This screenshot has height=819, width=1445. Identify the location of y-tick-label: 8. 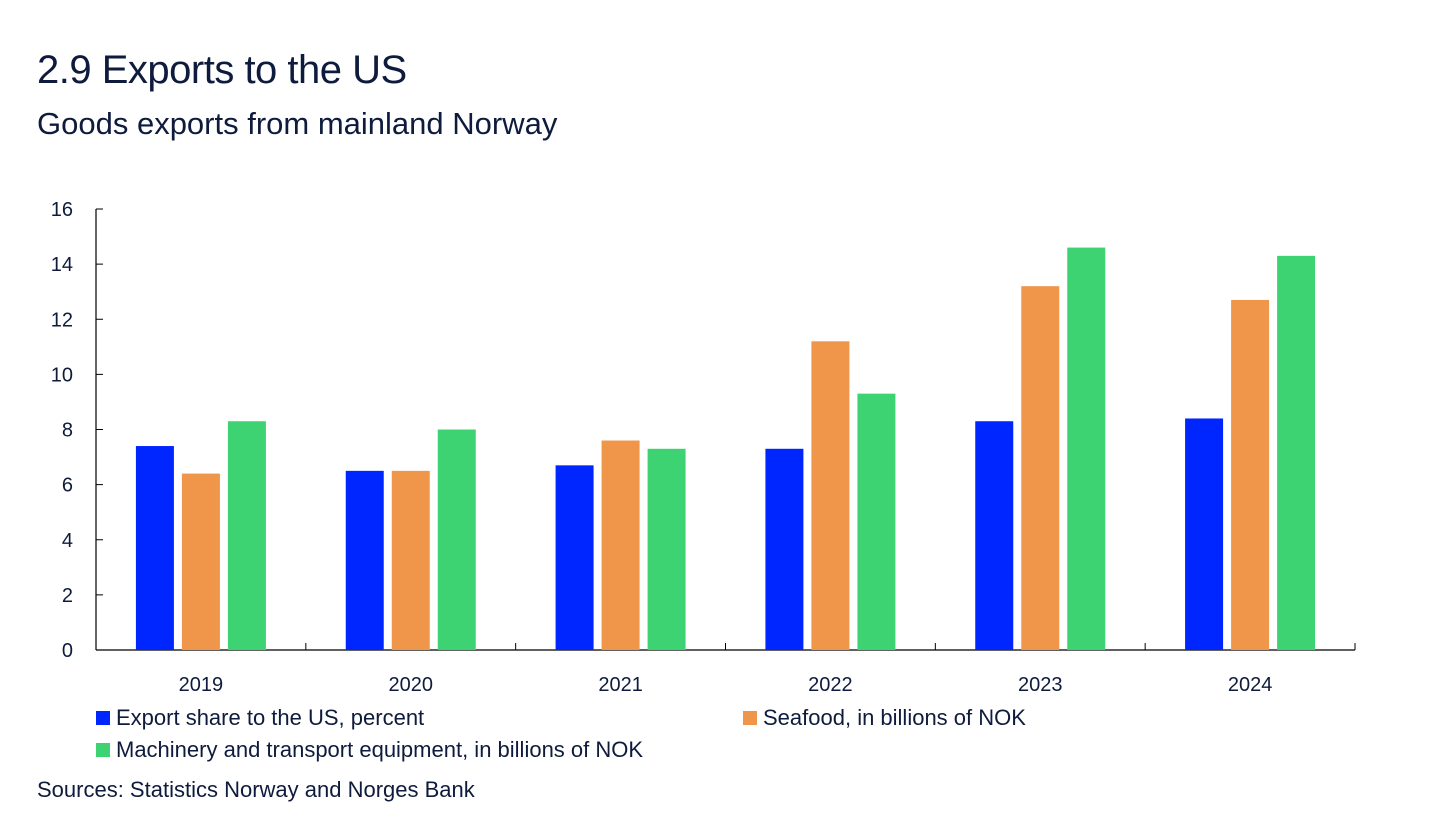
(67, 431).